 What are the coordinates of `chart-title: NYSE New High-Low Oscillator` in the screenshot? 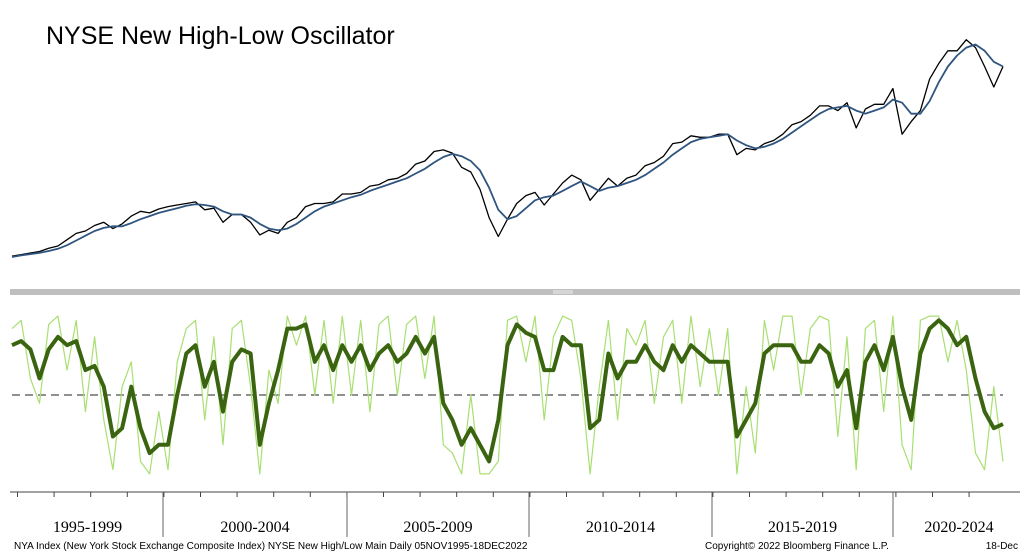 It's located at (220, 36).